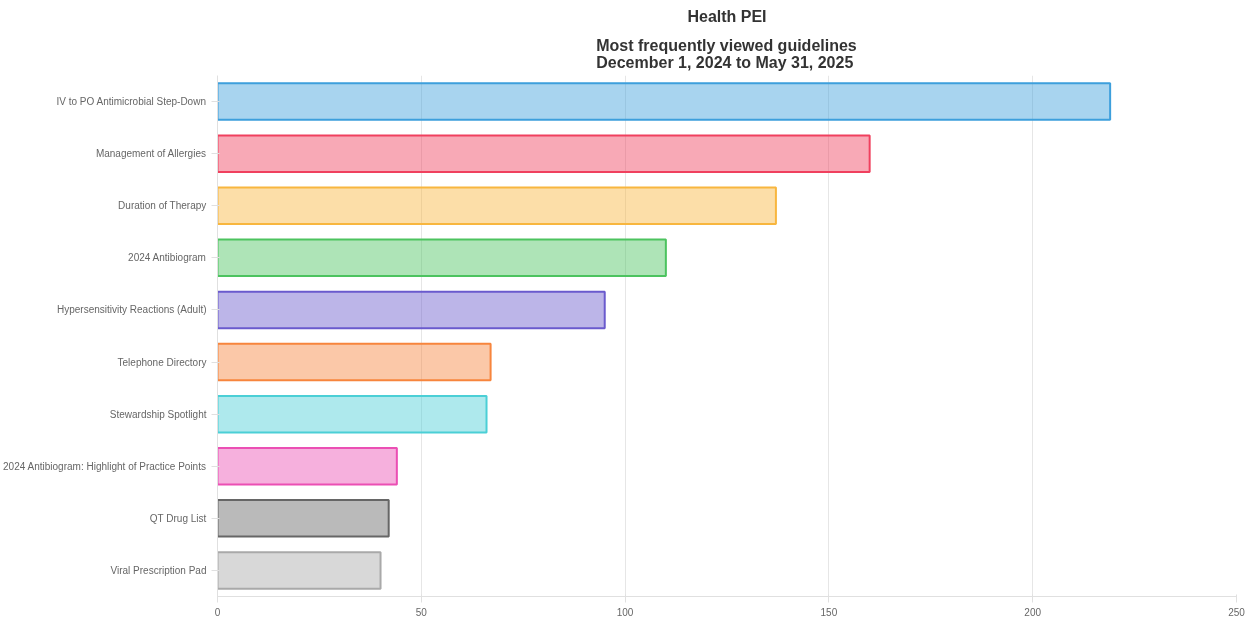 This screenshot has width=1257, height=623. What do you see at coordinates (158, 570) in the screenshot?
I see `y-tick-label: Viral Prescription Pad` at bounding box center [158, 570].